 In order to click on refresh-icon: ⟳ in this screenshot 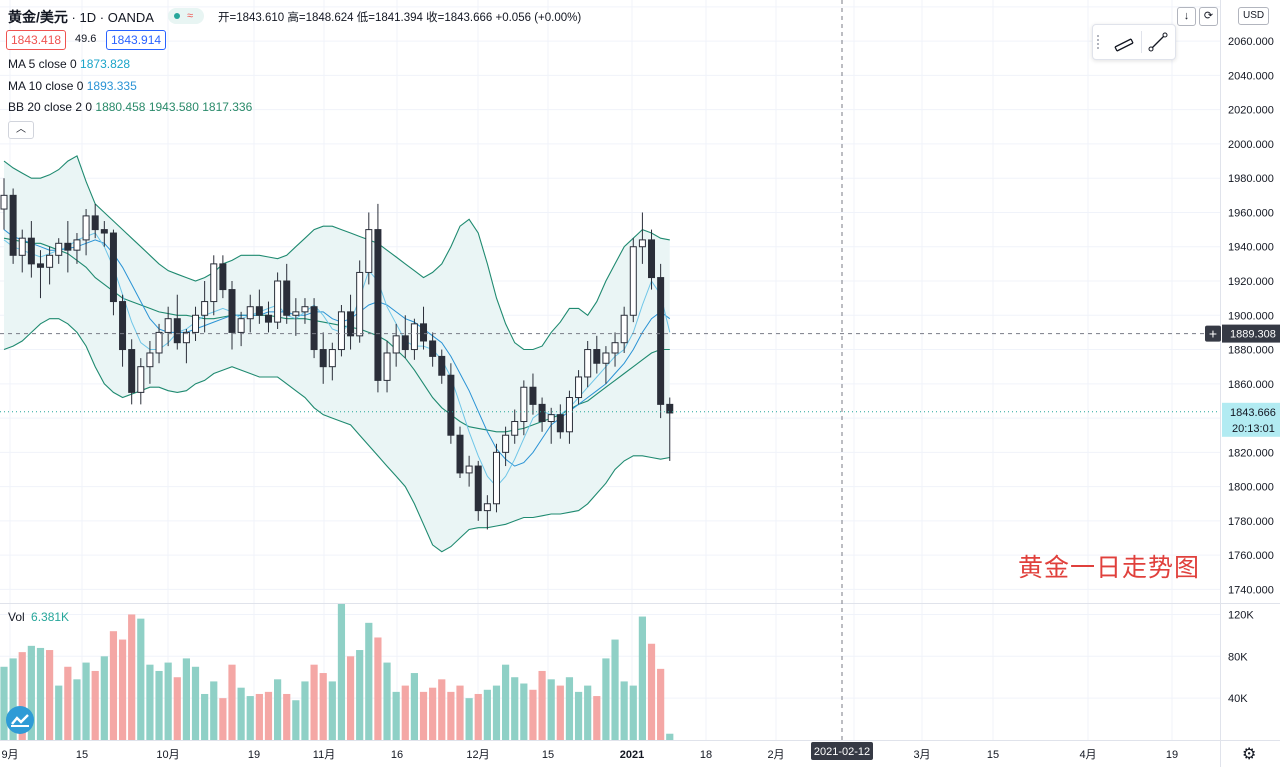, I will do `click(1208, 16)`.